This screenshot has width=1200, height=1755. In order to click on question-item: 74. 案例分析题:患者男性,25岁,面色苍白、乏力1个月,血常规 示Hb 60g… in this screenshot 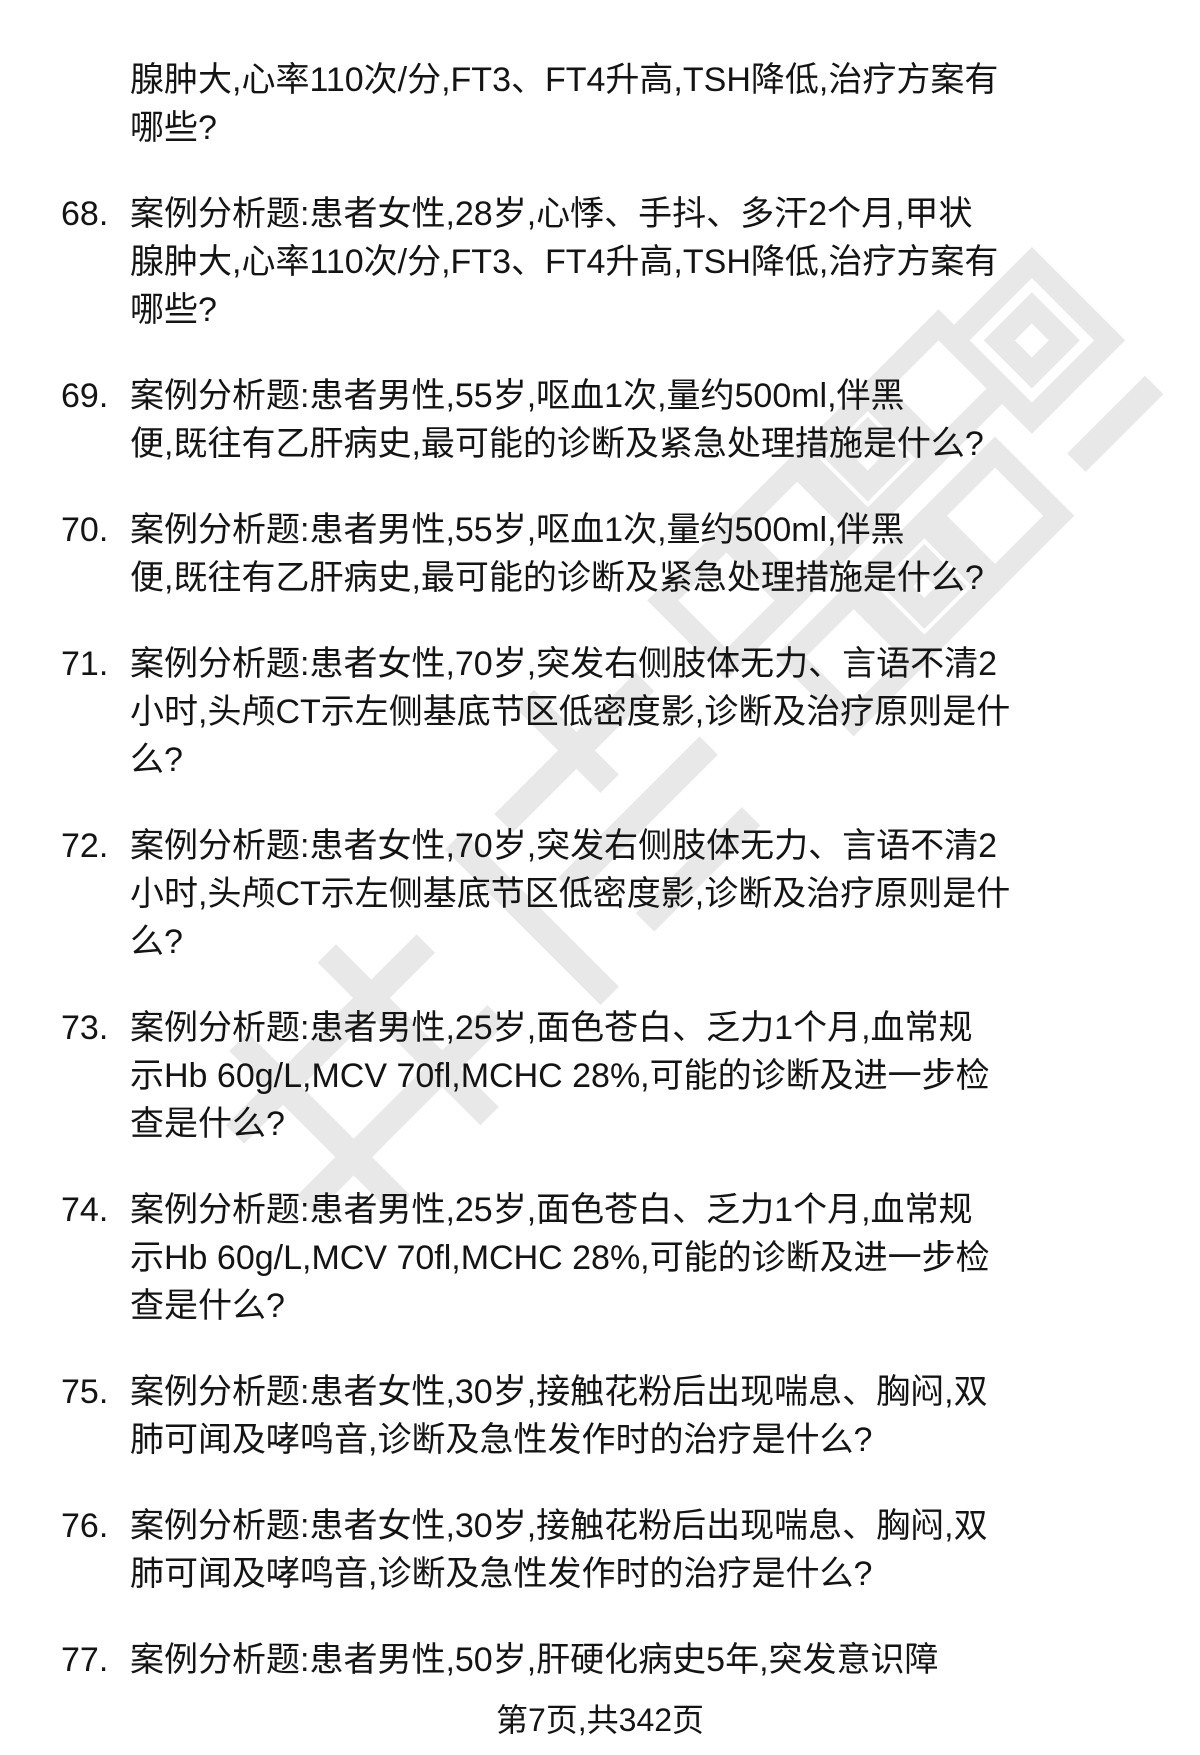, I will do `click(606, 1258)`.